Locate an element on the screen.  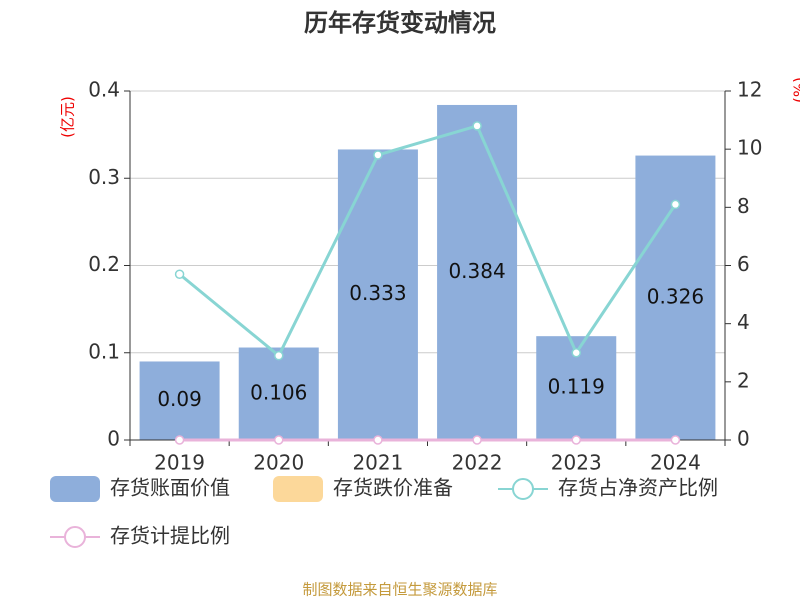
y2-tick-label: 10 is located at coordinates (749, 148).